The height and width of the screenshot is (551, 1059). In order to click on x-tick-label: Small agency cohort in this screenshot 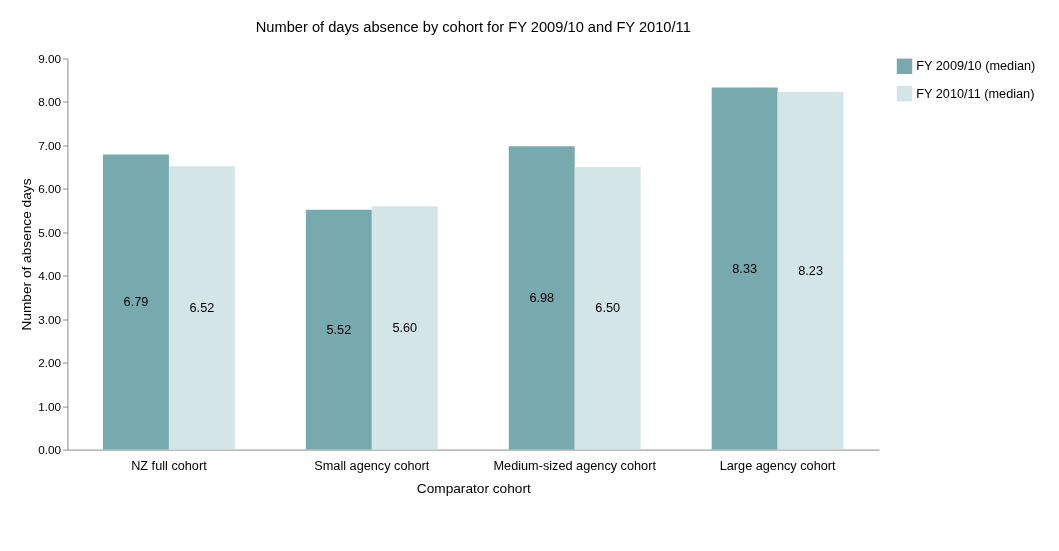, I will do `click(372, 465)`.